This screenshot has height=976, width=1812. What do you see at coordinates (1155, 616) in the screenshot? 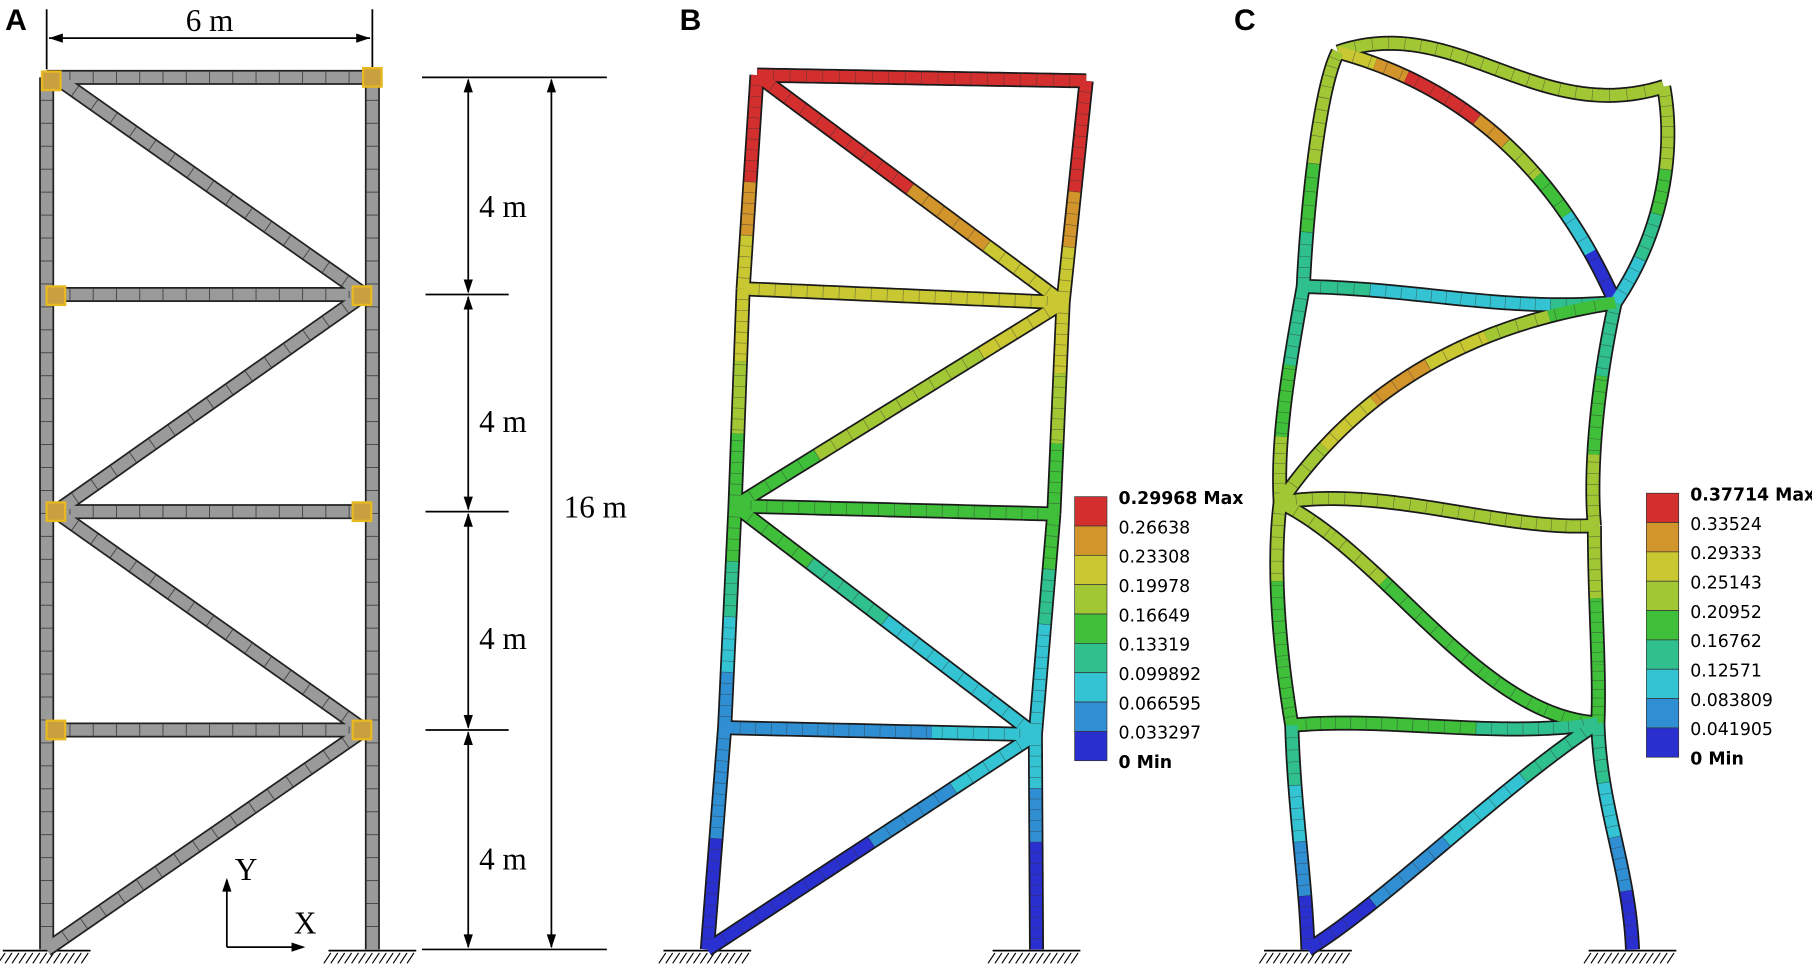
I see `legend-label: 0.16649` at bounding box center [1155, 616].